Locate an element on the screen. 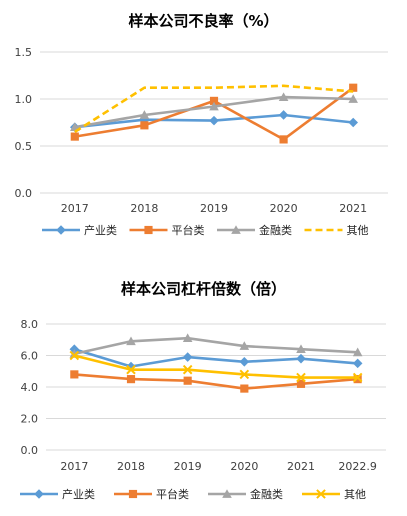 The image size is (407, 516). y-tick-label: 2.0 is located at coordinates (30, 419).